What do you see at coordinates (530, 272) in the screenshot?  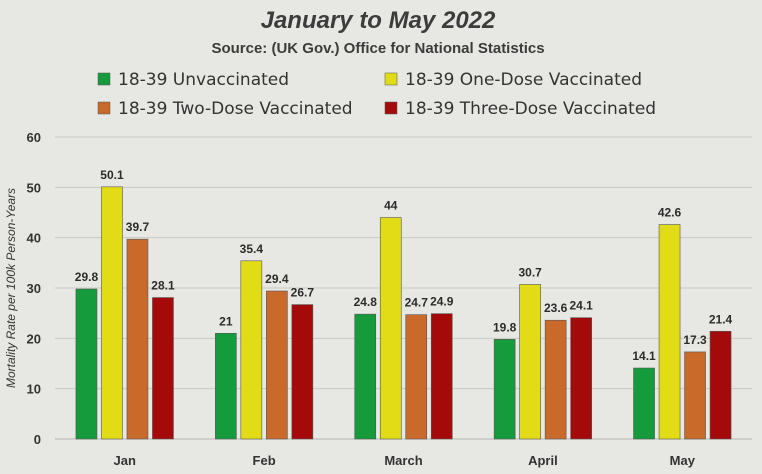 I see `data-label: 30.7` at bounding box center [530, 272].